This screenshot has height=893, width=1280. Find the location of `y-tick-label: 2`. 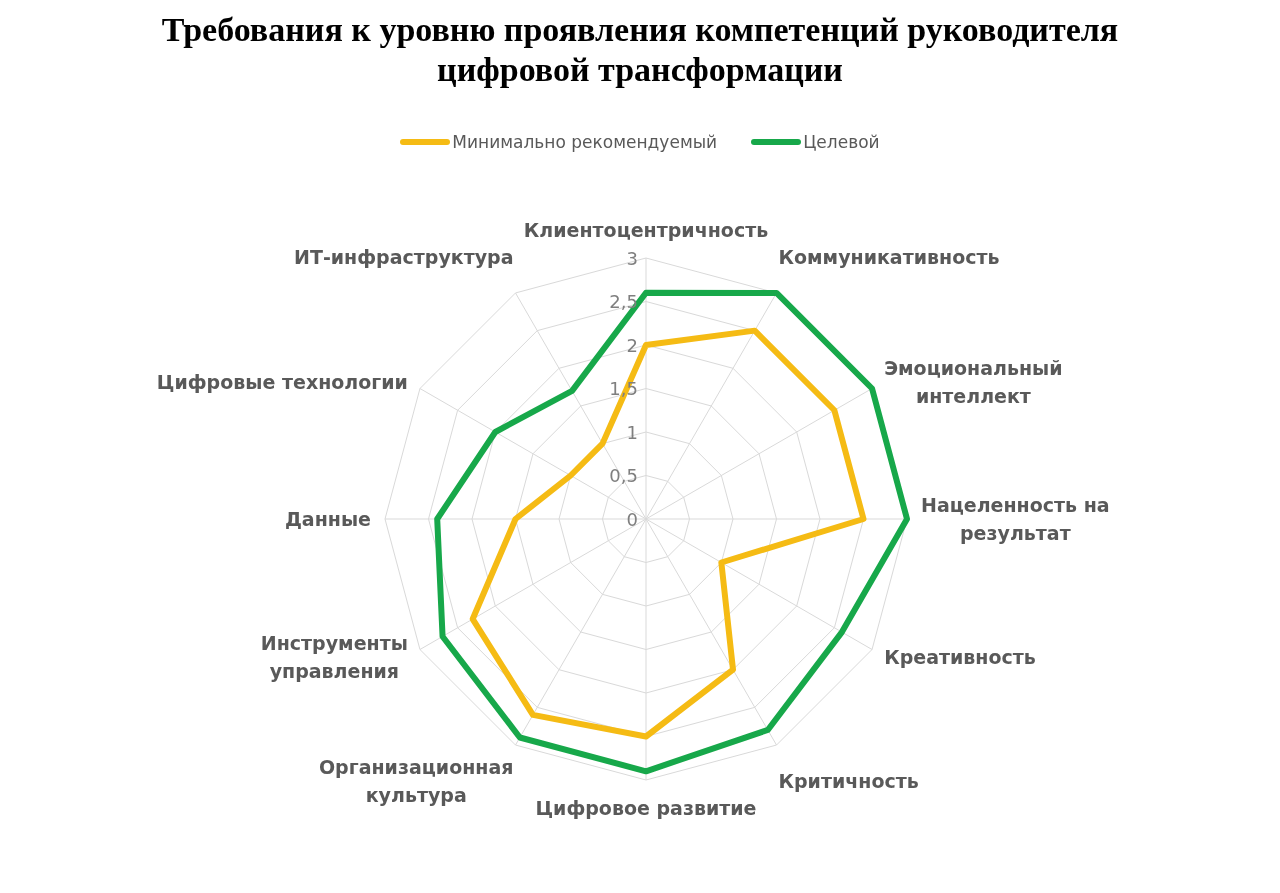

y-tick-label: 2 is located at coordinates (632, 345).